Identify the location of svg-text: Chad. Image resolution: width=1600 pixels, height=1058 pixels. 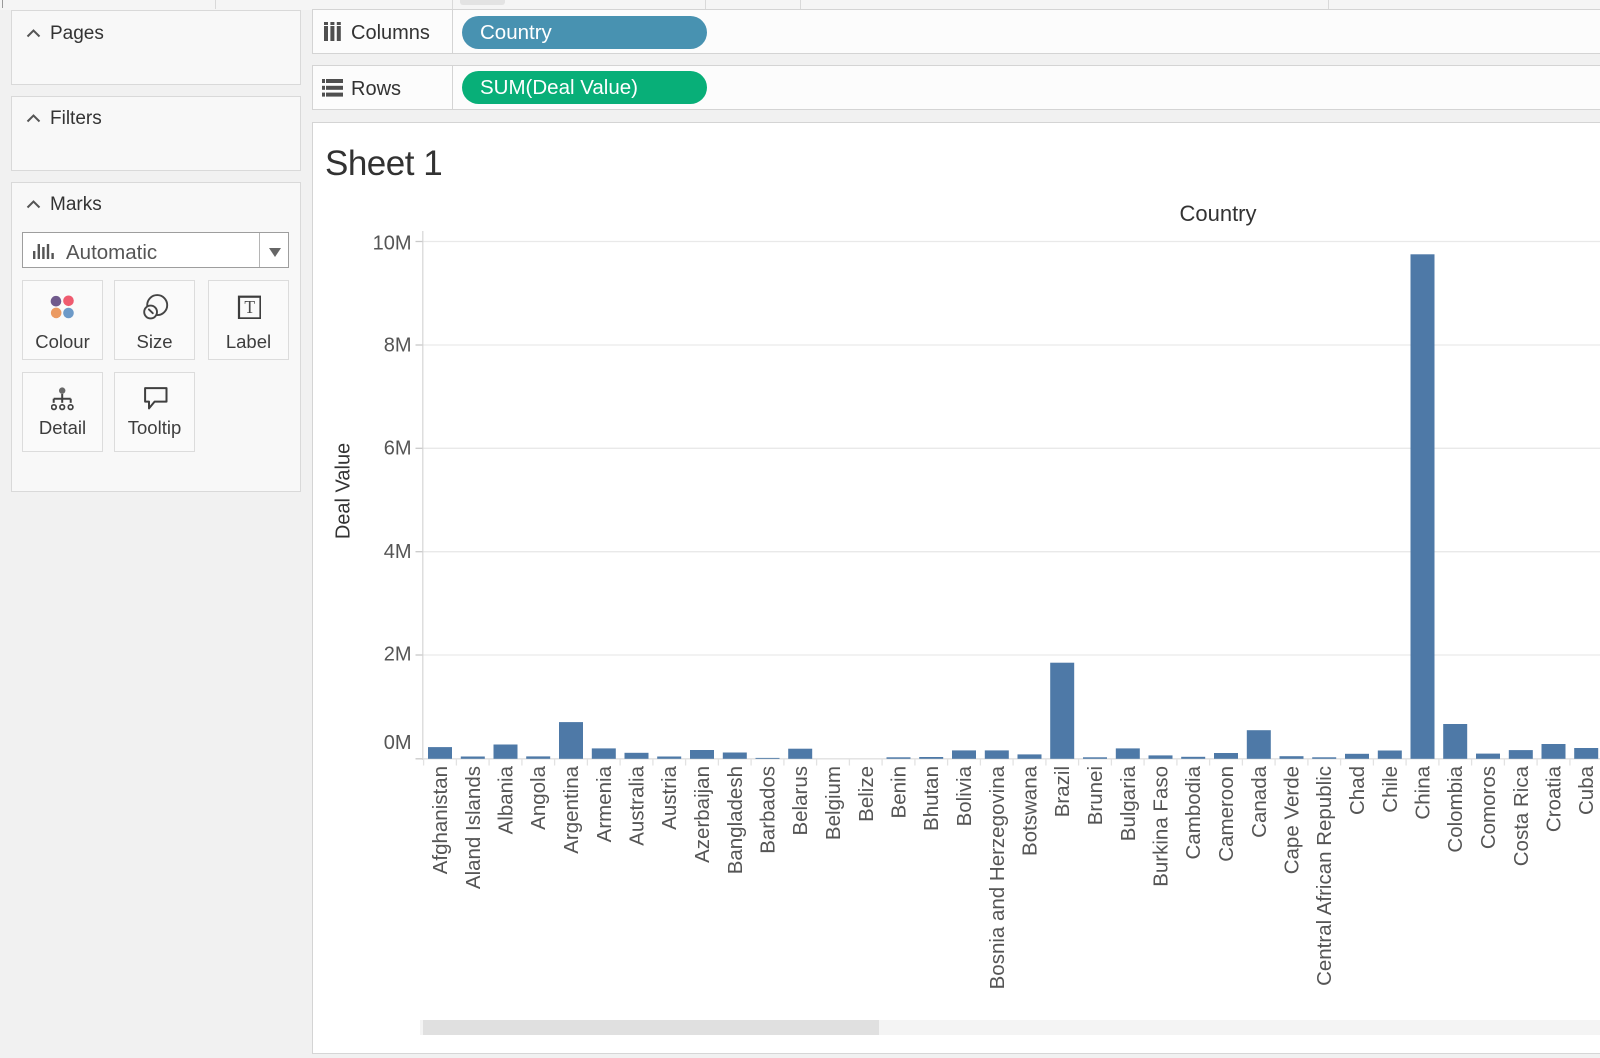
(1357, 790).